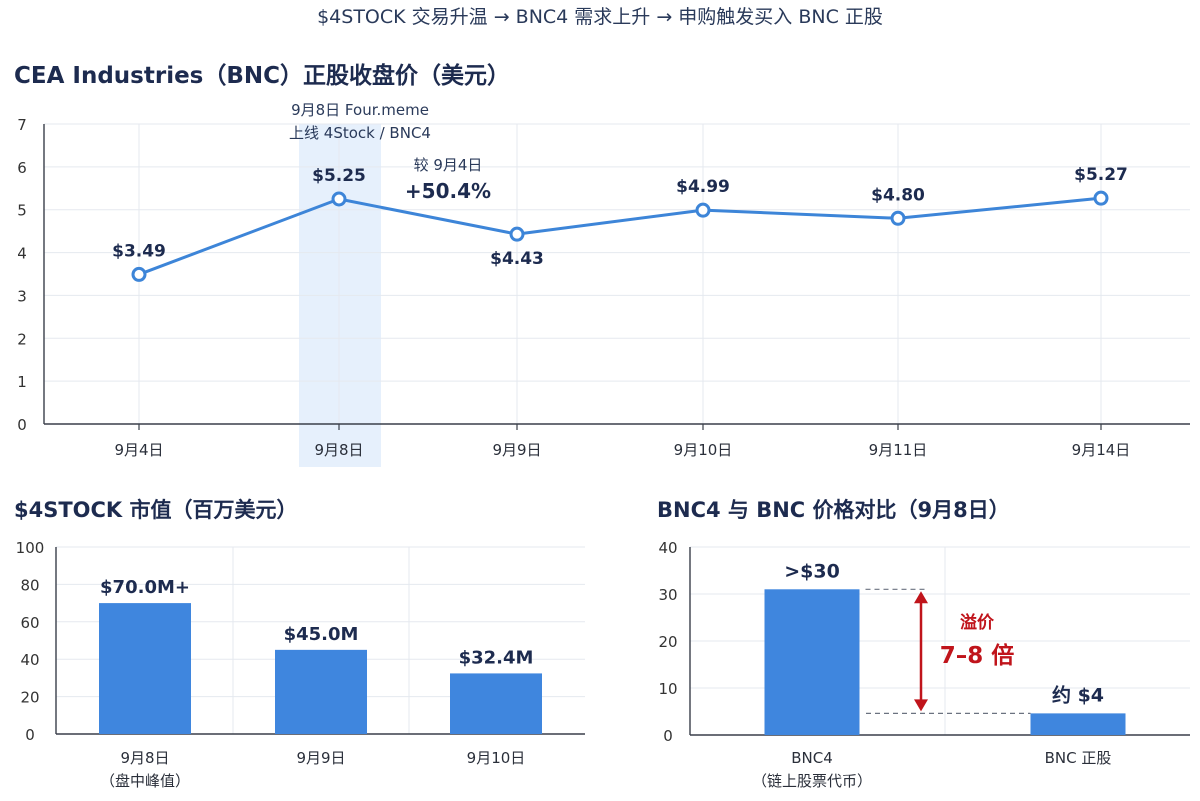 The width and height of the screenshot is (1200, 801). I want to click on market-cap-data-label: $70.0M+, so click(145, 587).